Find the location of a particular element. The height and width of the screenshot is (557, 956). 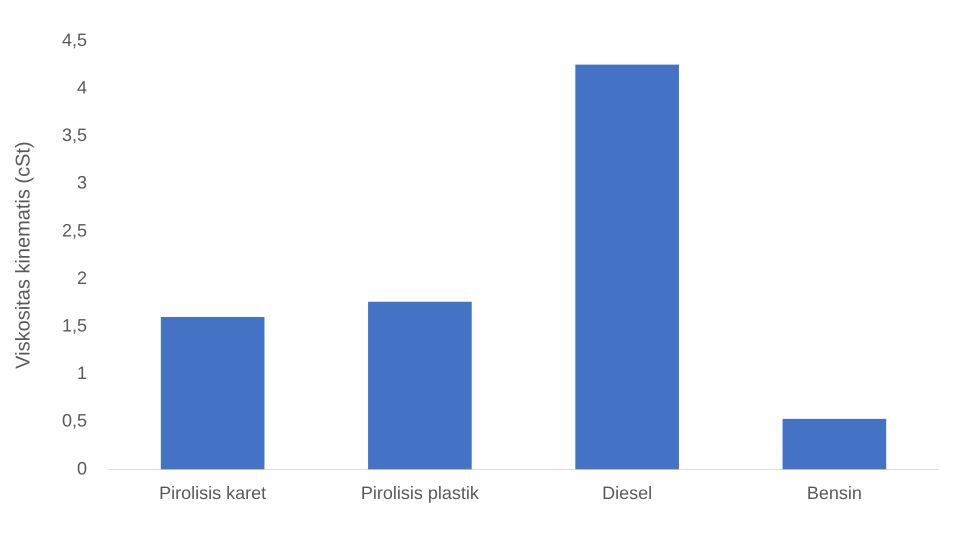

y-tick-label: 2,5 is located at coordinates (75, 230).